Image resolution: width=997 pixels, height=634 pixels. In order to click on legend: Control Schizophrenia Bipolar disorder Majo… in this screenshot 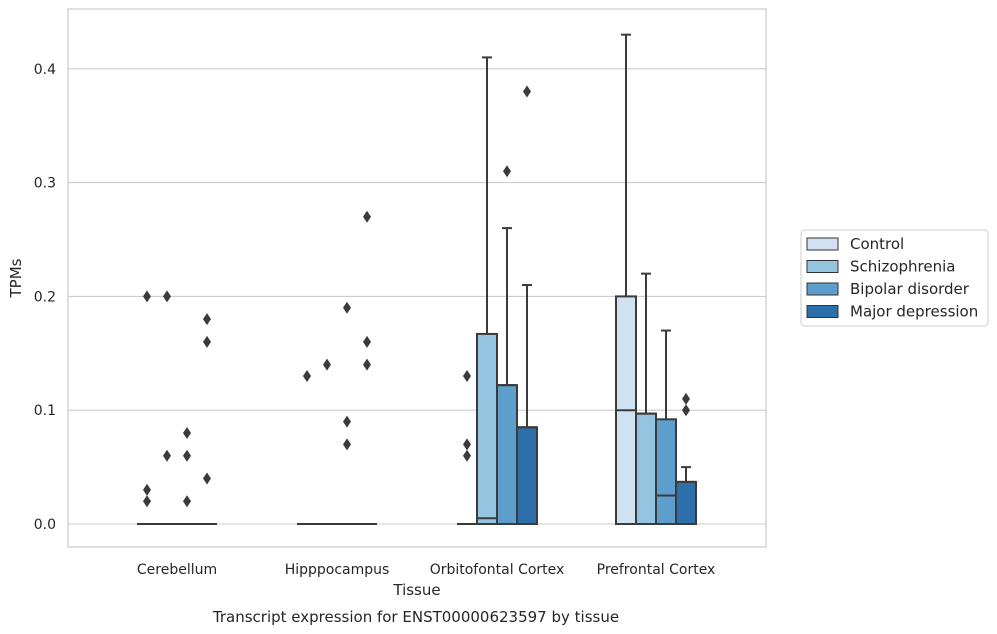, I will do `click(894, 278)`.